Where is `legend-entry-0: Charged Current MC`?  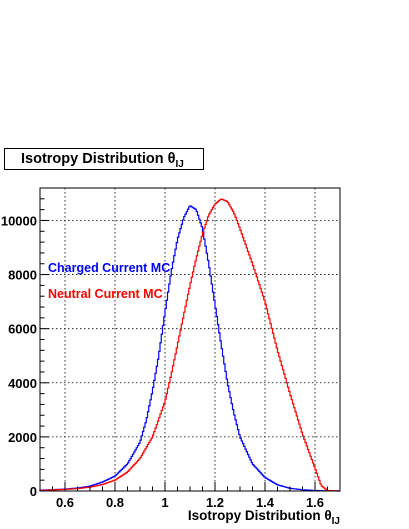
legend-entry-0: Charged Current MC is located at coordinates (109, 268).